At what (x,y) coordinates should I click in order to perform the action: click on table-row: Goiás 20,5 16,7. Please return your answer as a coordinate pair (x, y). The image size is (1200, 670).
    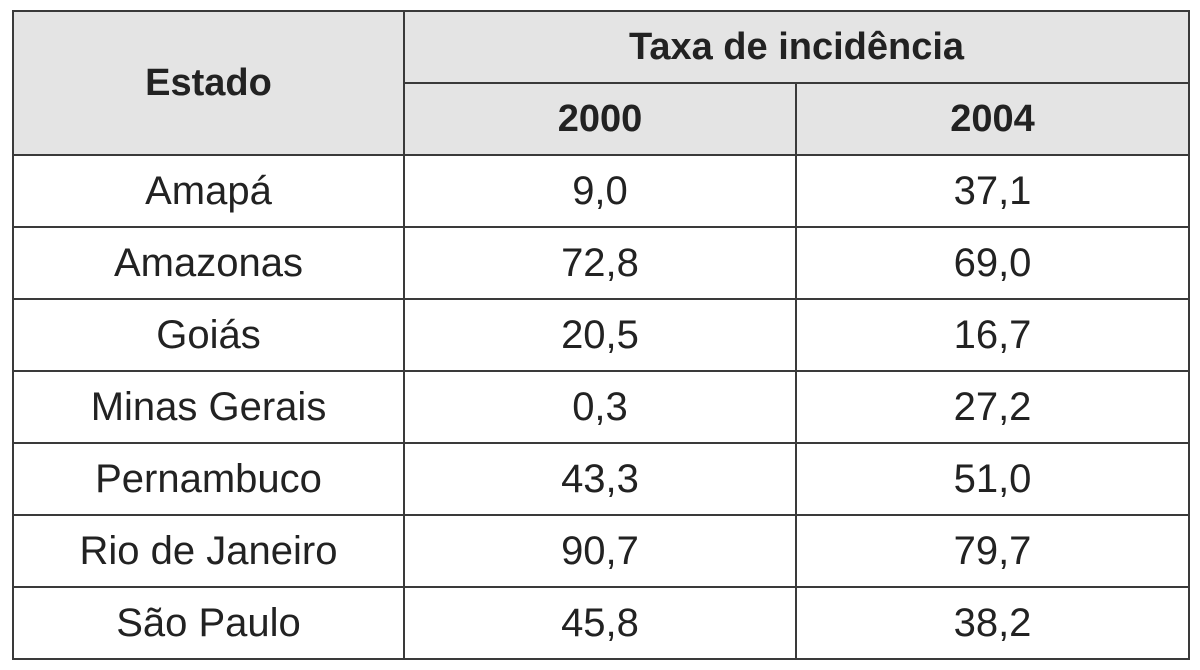
    Looking at the image, I should click on (601, 335).